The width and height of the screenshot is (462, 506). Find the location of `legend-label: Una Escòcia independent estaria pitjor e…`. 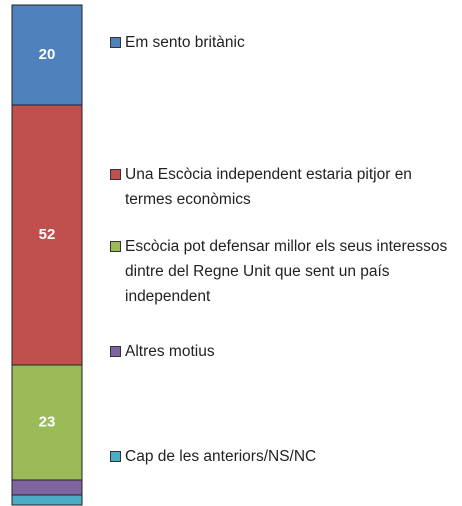

legend-label: Una Escòcia independent estaria pitjor e… is located at coordinates (268, 187).